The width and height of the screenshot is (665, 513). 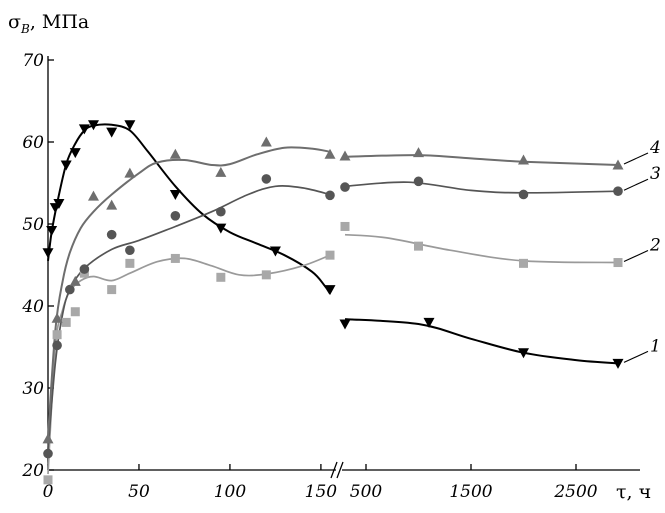 What do you see at coordinates (655, 346) in the screenshot?
I see `series-1-label: 1` at bounding box center [655, 346].